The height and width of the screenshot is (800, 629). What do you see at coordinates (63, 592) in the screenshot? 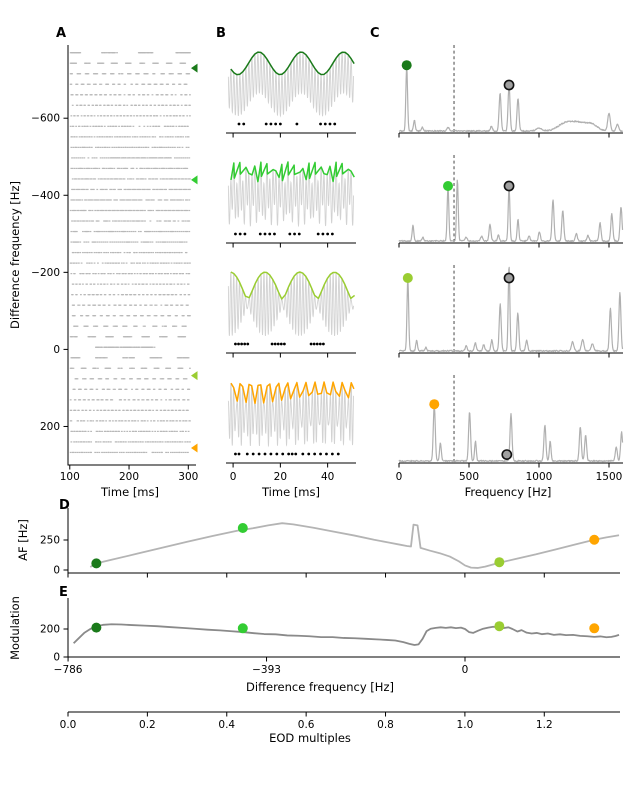
I see `panel-e-letter: E` at bounding box center [63, 592].